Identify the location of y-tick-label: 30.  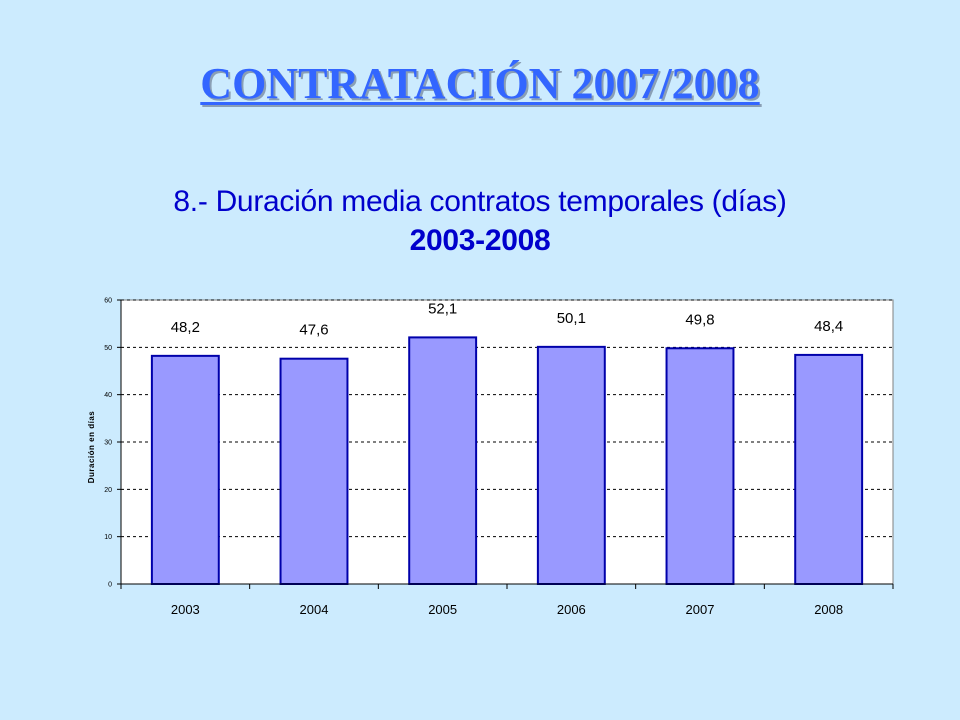
(108, 443).